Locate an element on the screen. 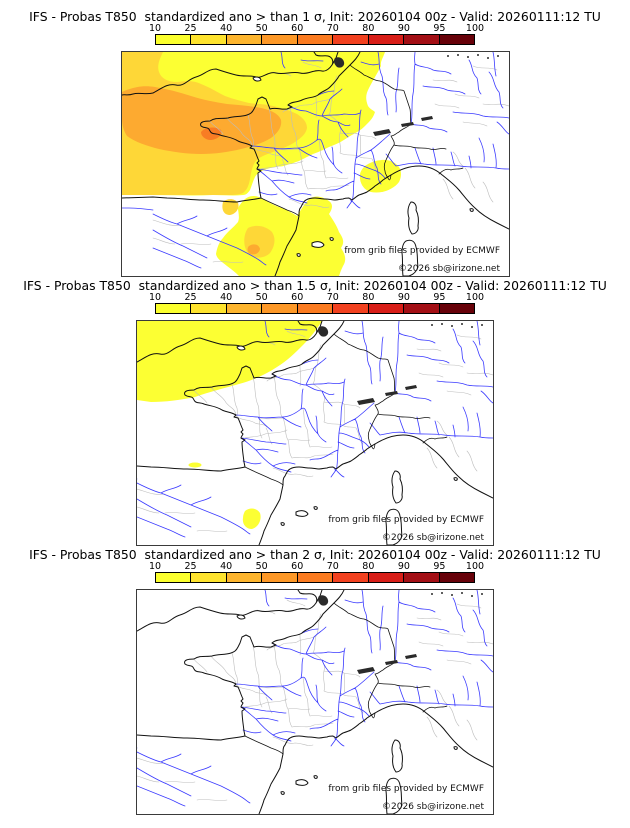 The height and width of the screenshot is (828, 630). prob-region-40pct-spain-spot is located at coordinates (253, 249).